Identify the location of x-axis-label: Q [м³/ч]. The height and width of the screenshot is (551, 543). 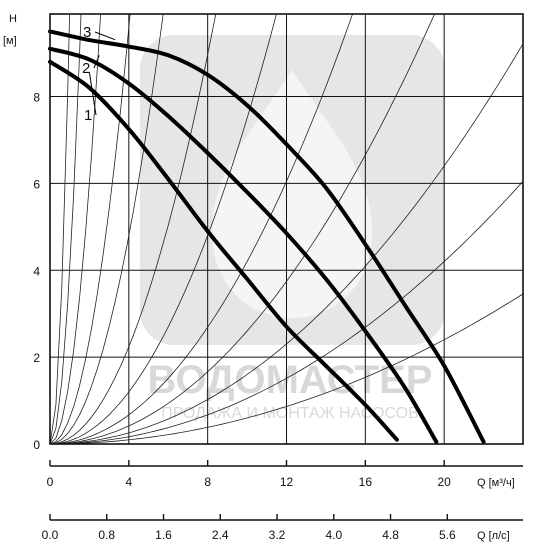
(496, 483).